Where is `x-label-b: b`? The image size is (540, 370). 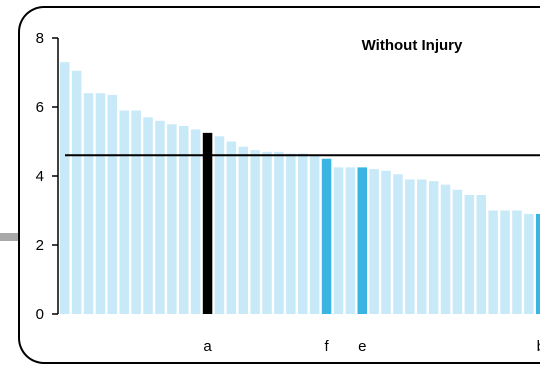 x-label-b: b is located at coordinates (538, 346).